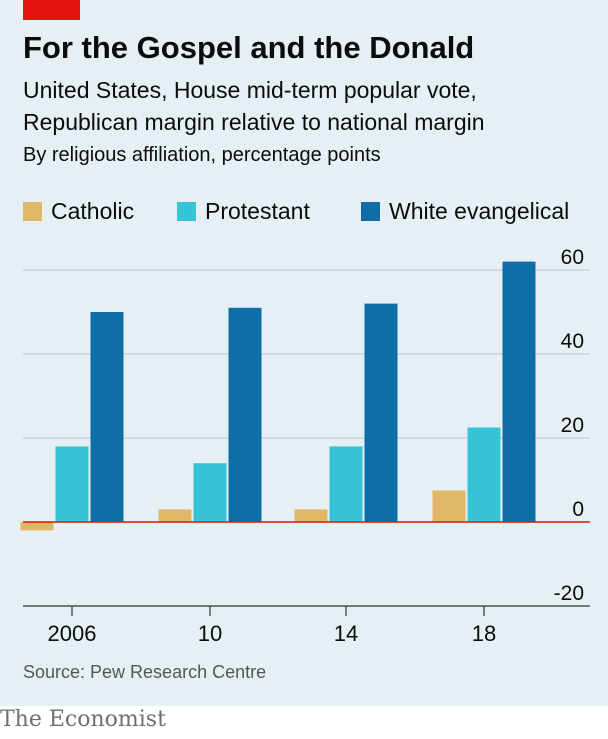 This screenshot has width=608, height=739. Describe the element at coordinates (370, 211) in the screenshot. I see `legend-swatch-evangelical` at that location.